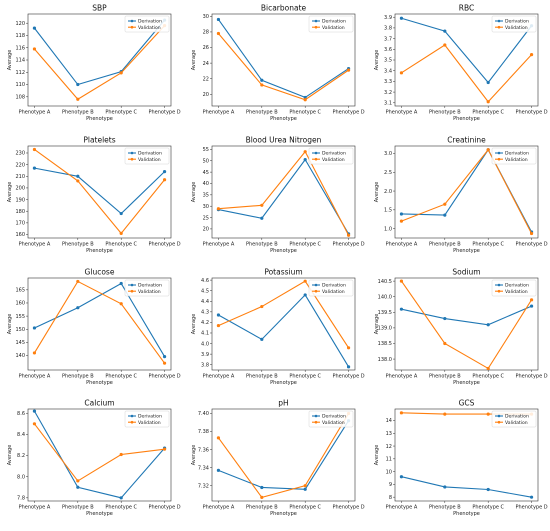 This screenshot has height=531, width=550. What do you see at coordinates (466, 272) in the screenshot?
I see `chart-title: Sodium` at bounding box center [466, 272].